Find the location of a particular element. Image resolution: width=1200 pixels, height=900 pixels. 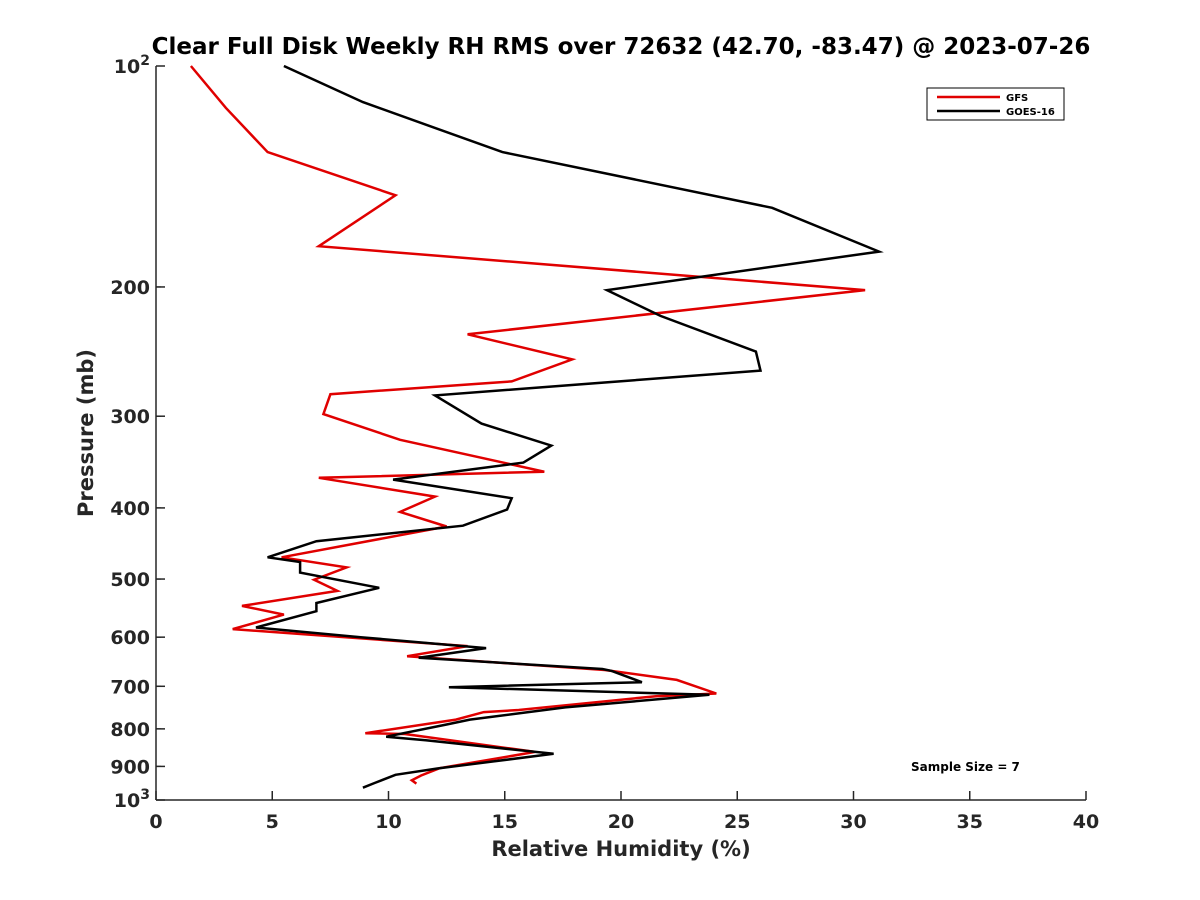

y-tick-label: 900 is located at coordinates (130, 767).